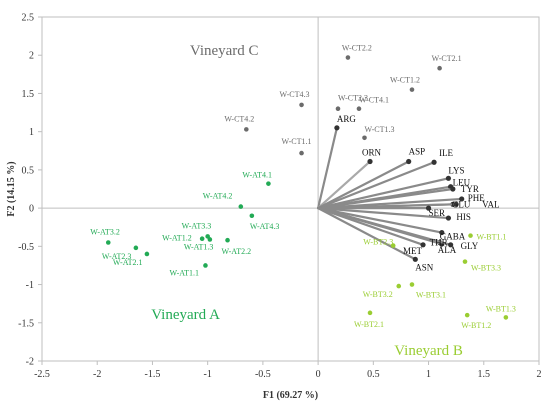 The width and height of the screenshot is (550, 407). I want to click on point-label: W-CT2.3, so click(353, 98).